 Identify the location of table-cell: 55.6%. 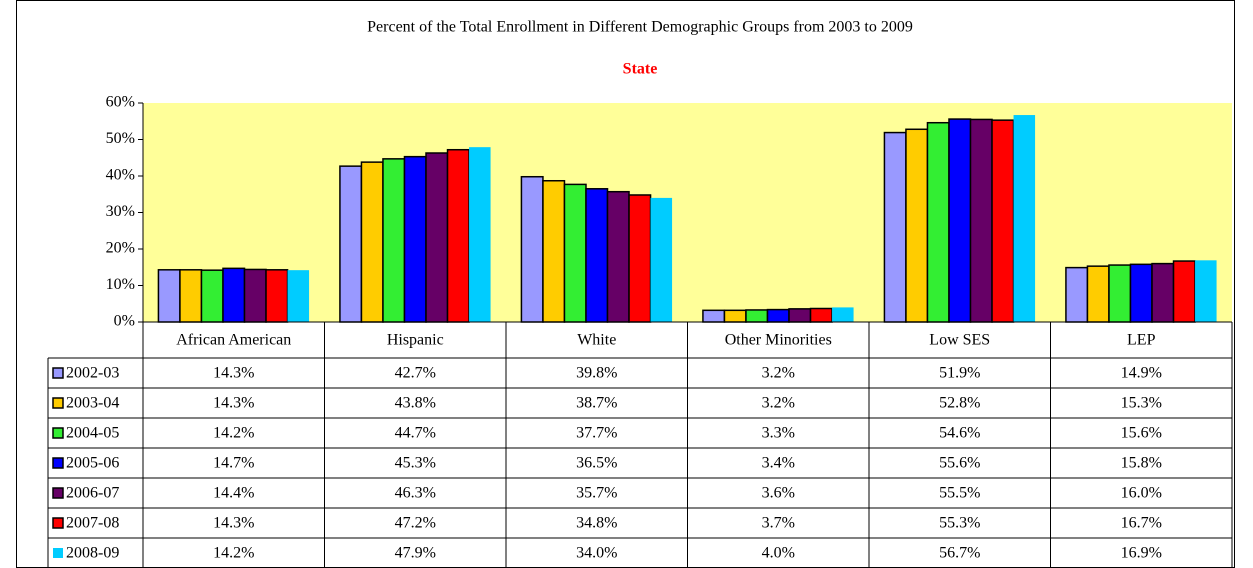
(959, 463).